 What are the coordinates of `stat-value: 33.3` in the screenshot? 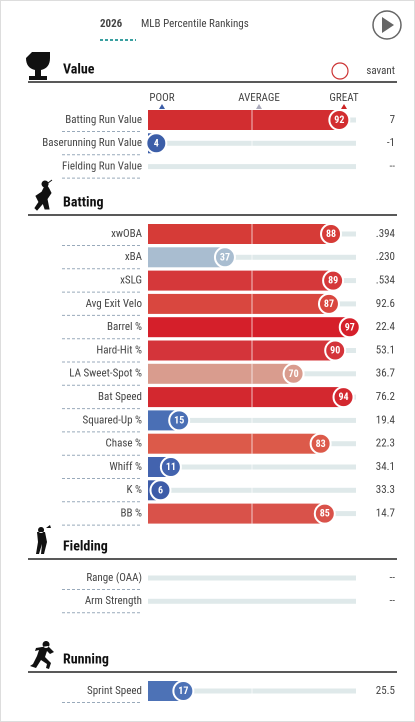 It's located at (385, 489).